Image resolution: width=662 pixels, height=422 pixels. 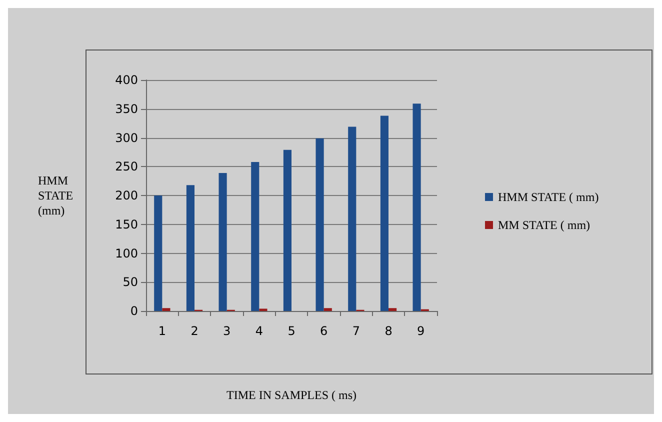 I want to click on y-tick-label: 400, so click(x=126, y=80).